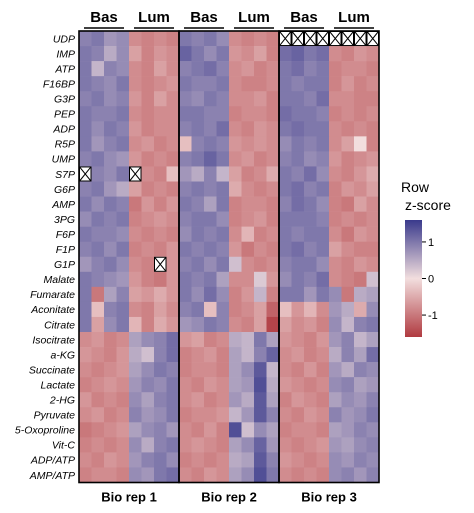 The width and height of the screenshot is (474, 513). What do you see at coordinates (254, 17) in the screenshot?
I see `group-label: Lum` at bounding box center [254, 17].